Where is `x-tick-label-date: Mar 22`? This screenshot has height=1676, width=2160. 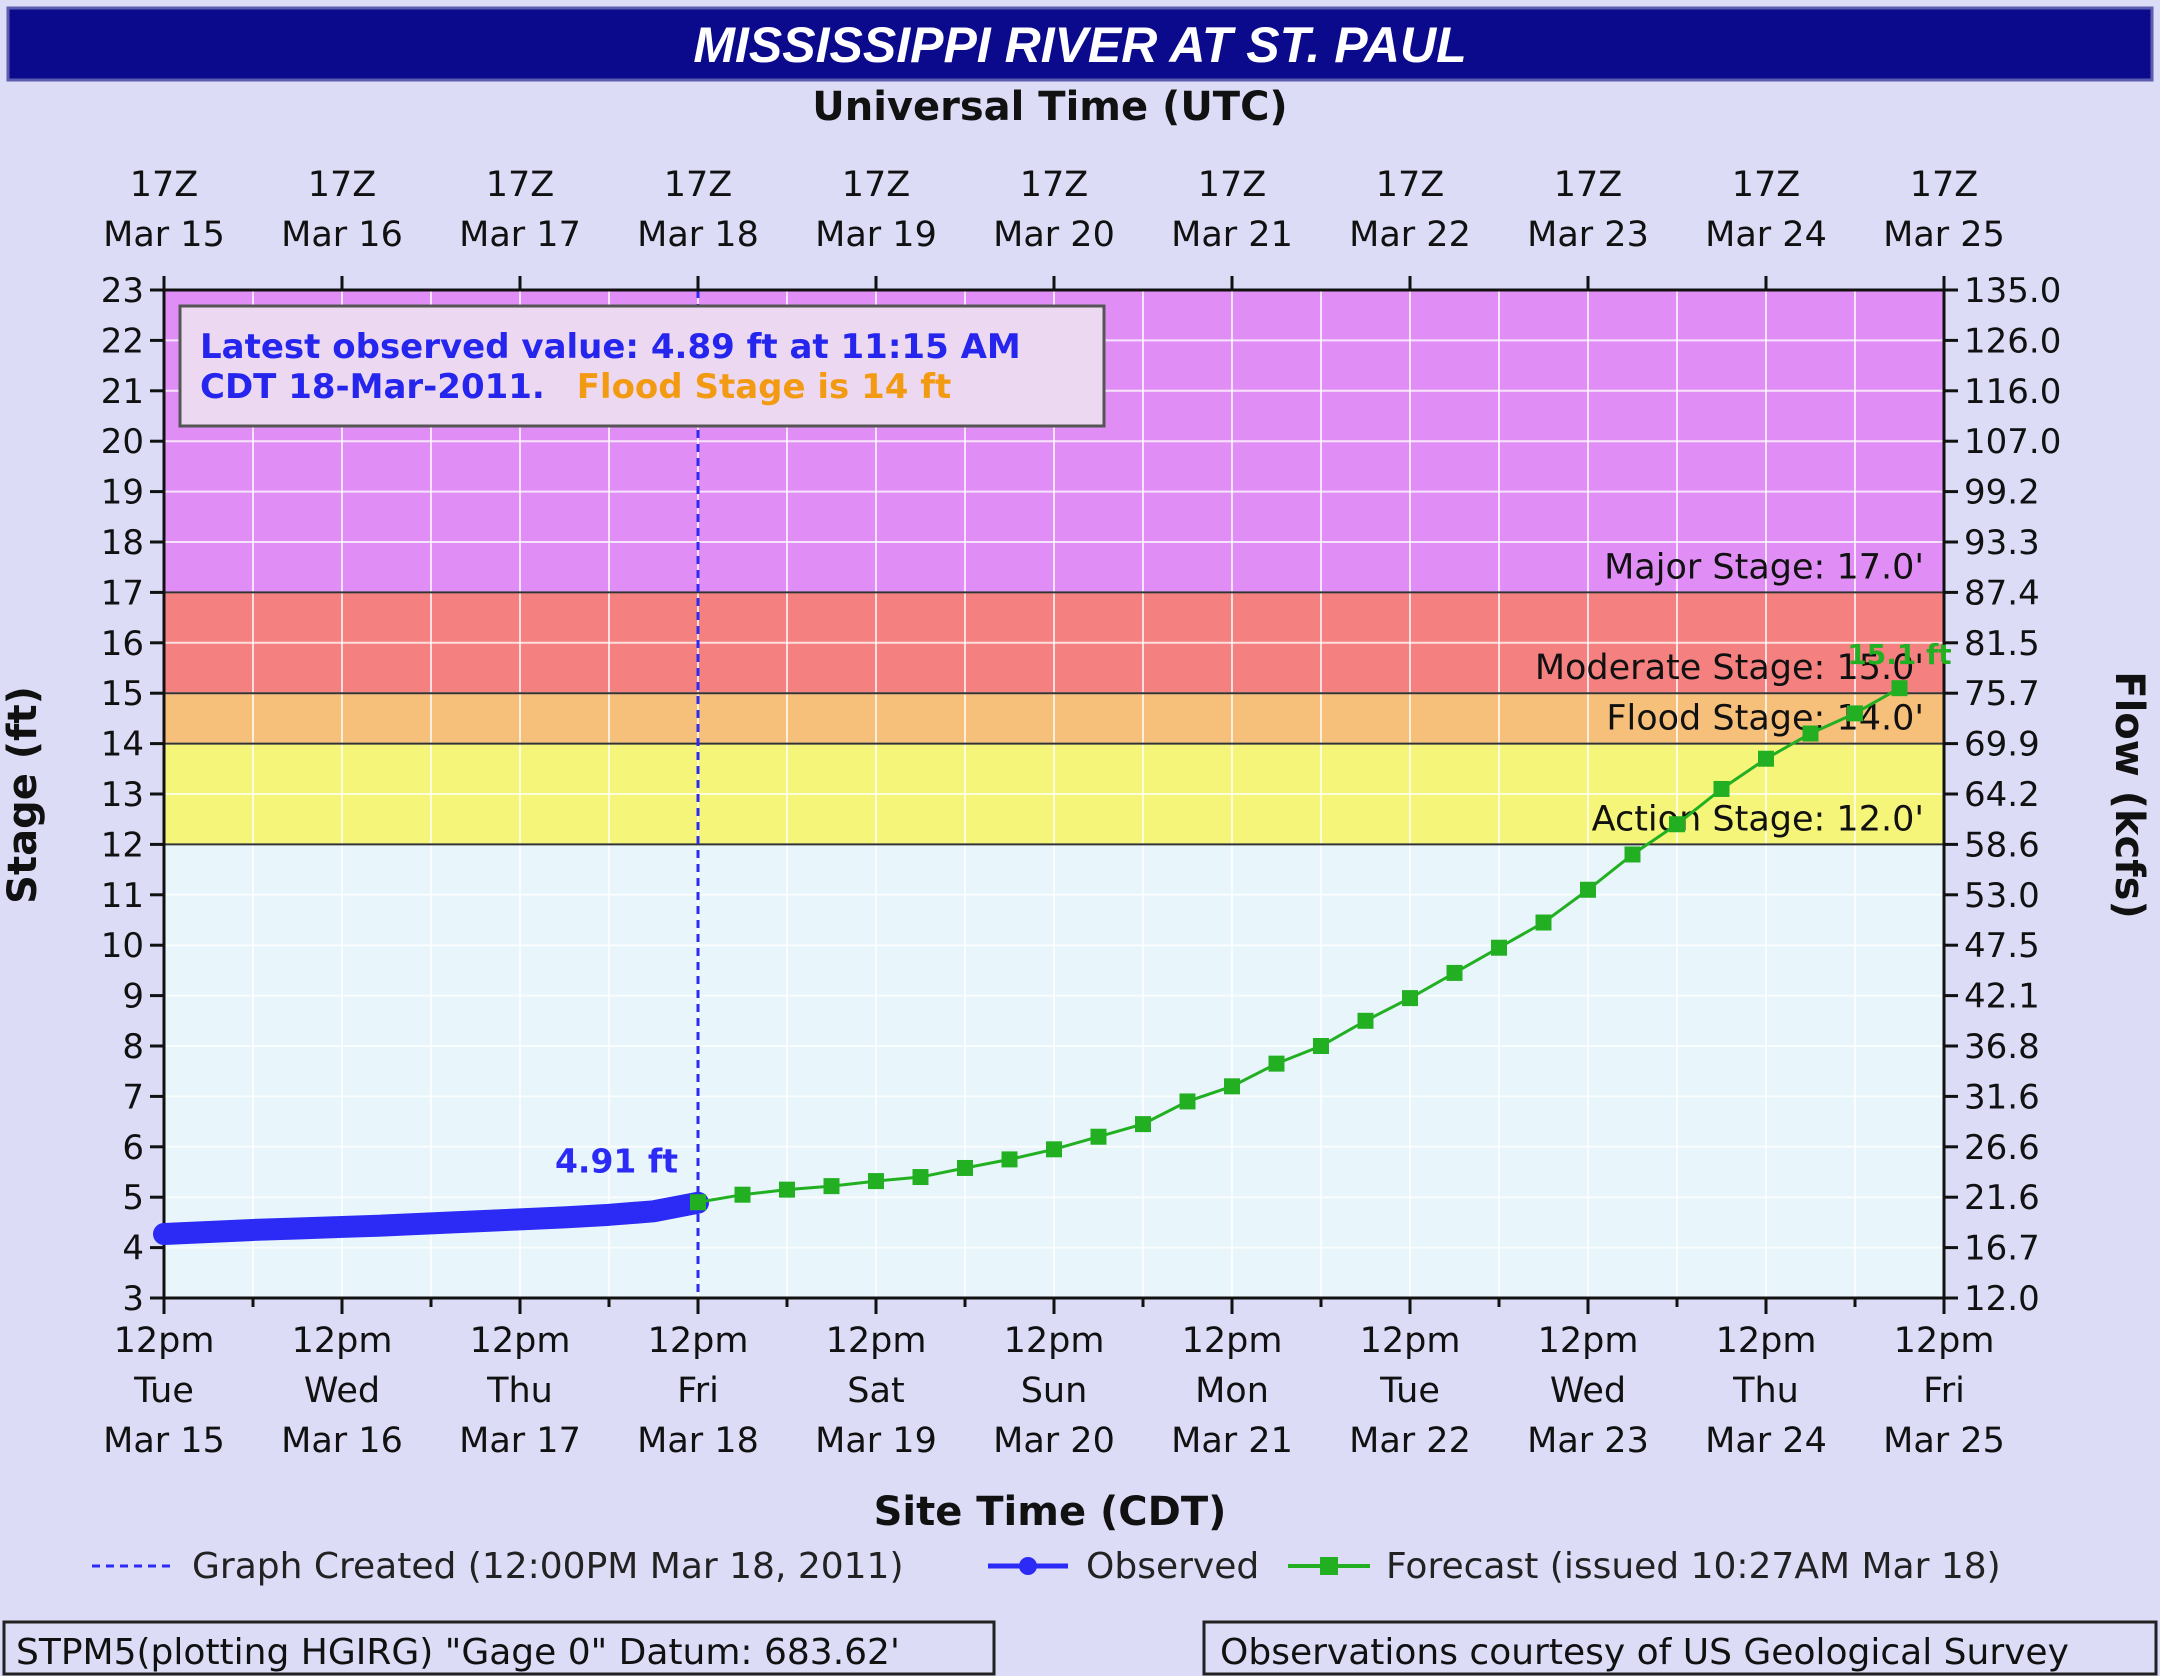
x-tick-label-date: Mar 22 is located at coordinates (1410, 1441).